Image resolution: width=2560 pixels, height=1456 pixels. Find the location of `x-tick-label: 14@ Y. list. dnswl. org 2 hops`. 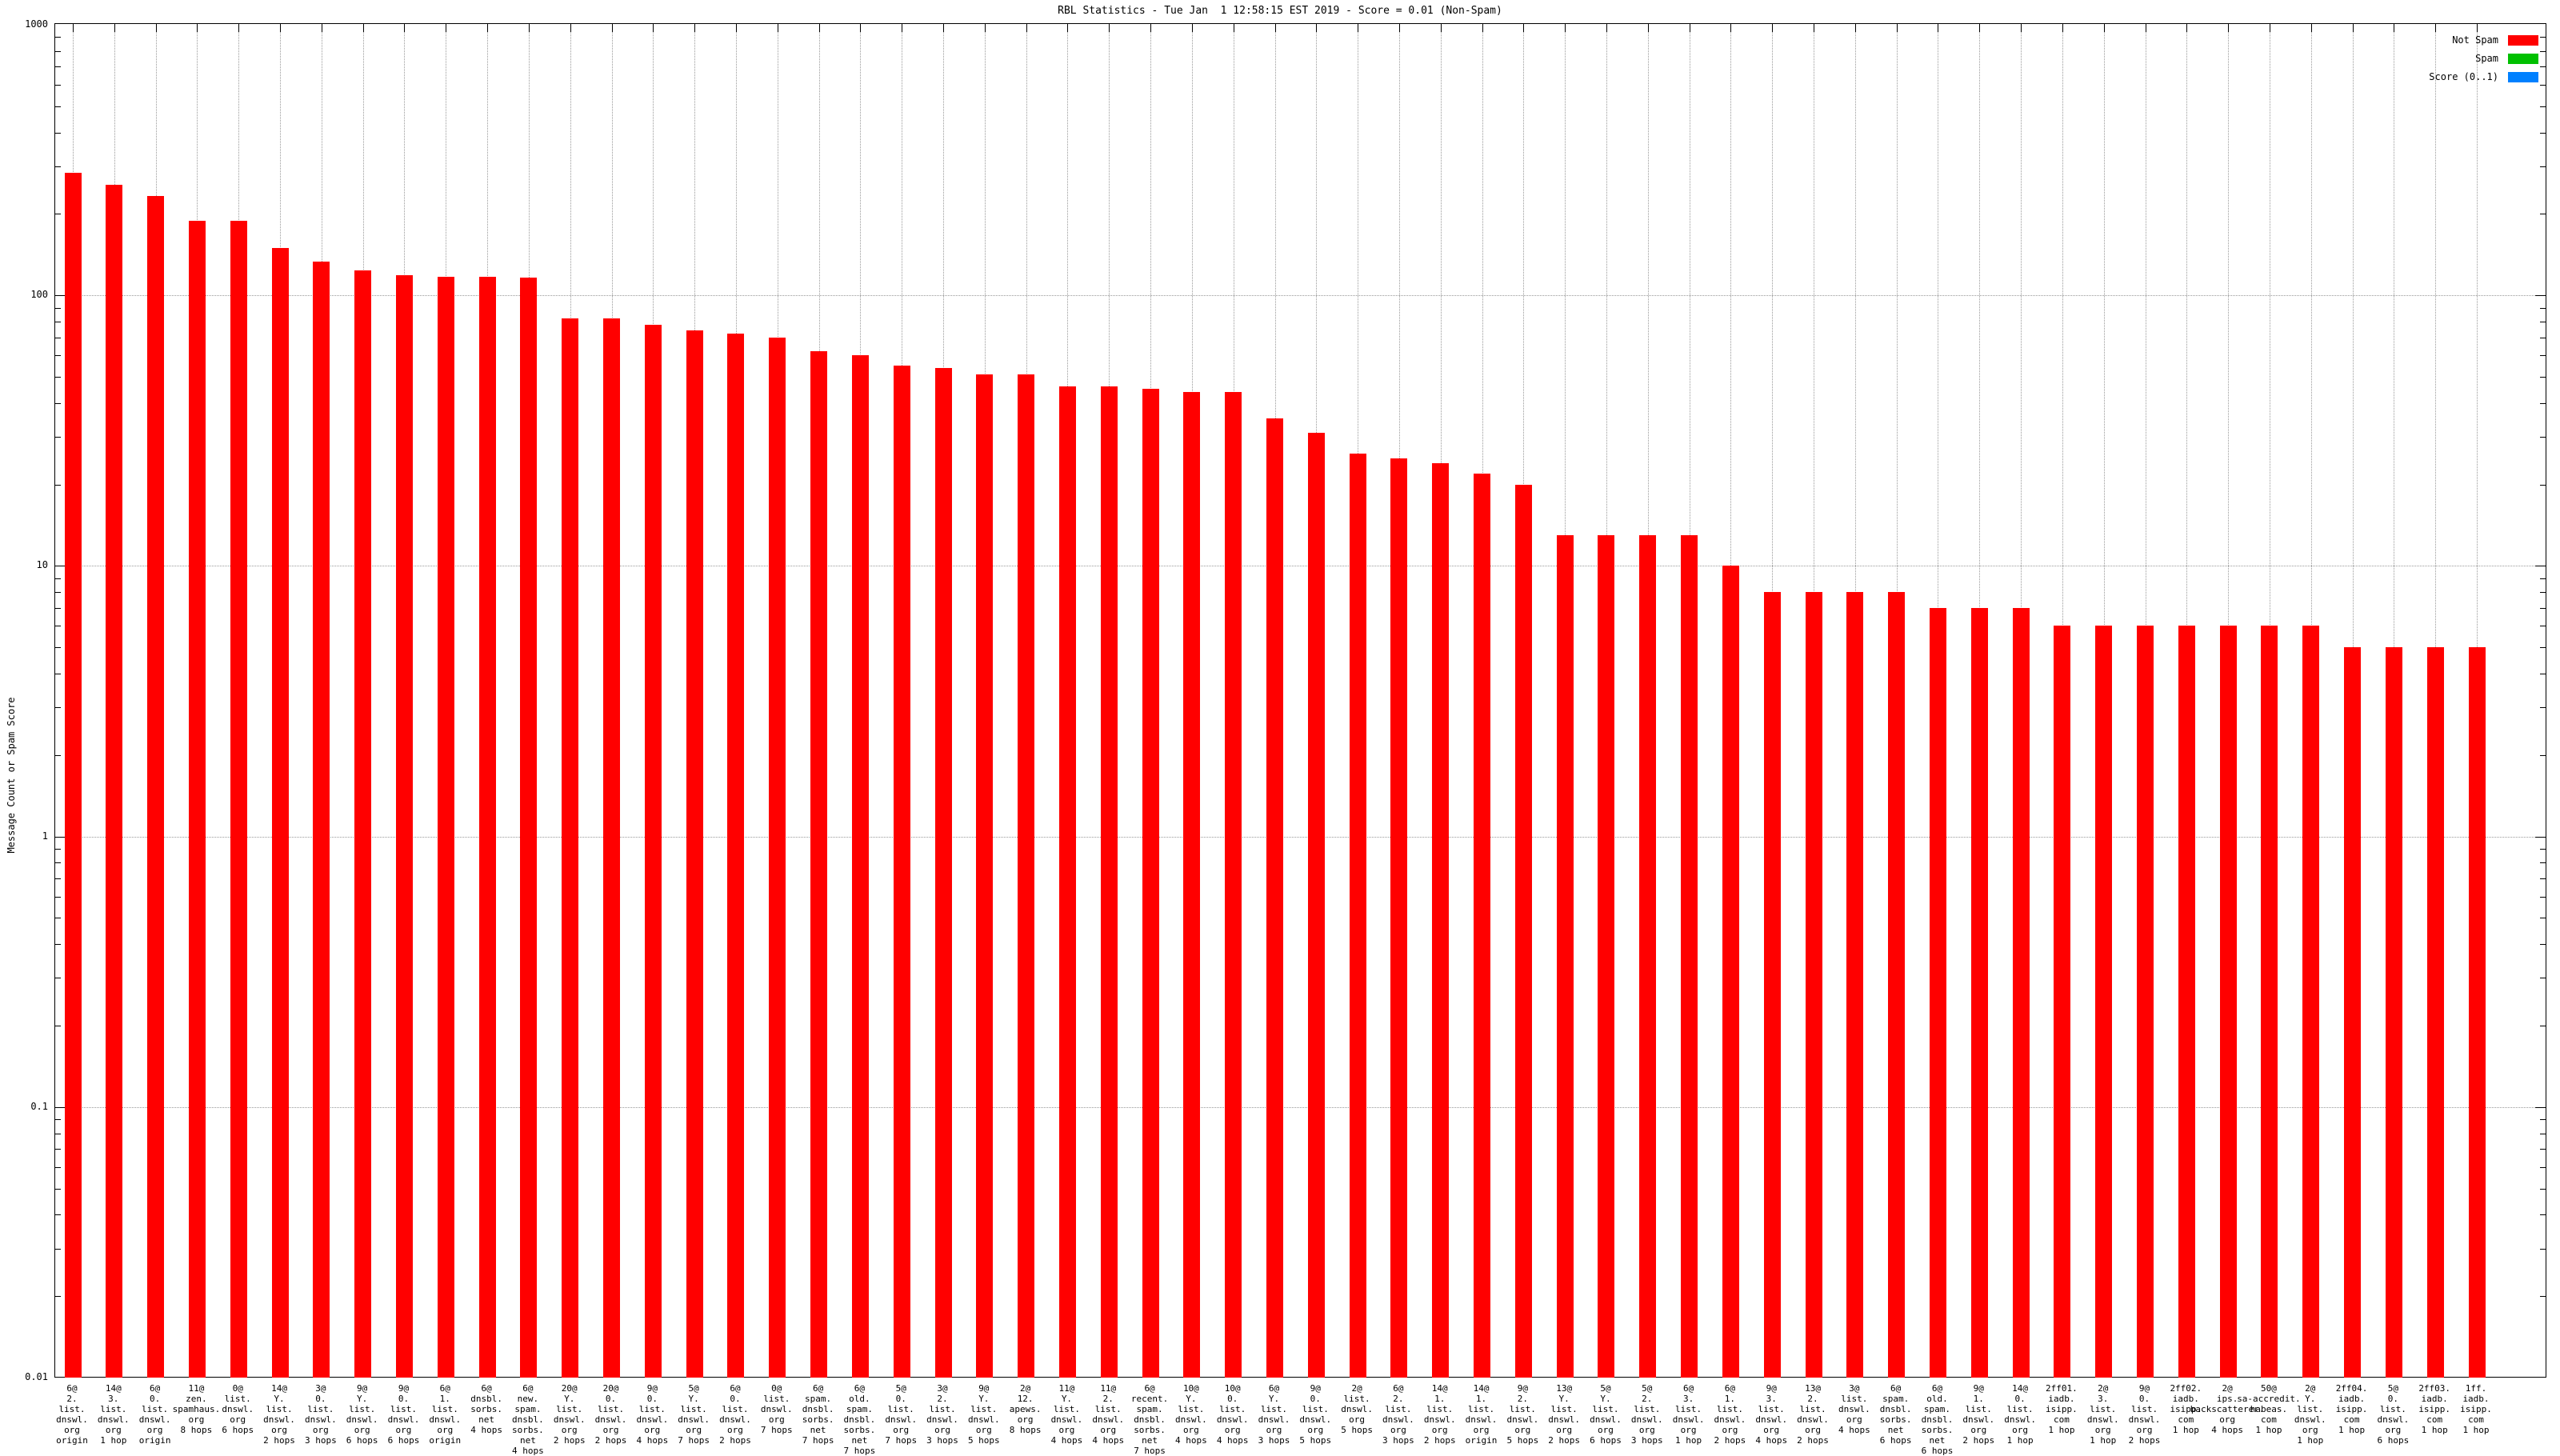

x-tick-label: 14@ Y. list. dnswl. org 2 hops is located at coordinates (279, 1414).